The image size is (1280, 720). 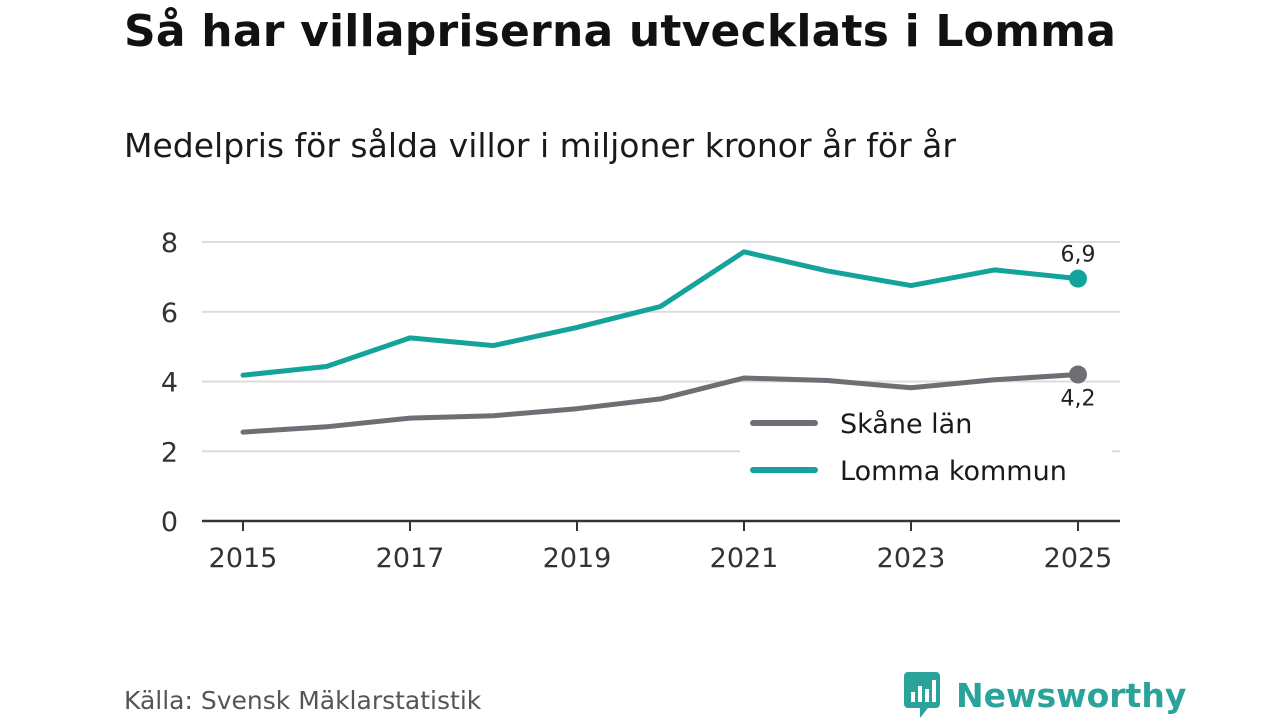 What do you see at coordinates (620, 31) in the screenshot?
I see `chart-title: Så har villapriserna utvecklats i Lomma` at bounding box center [620, 31].